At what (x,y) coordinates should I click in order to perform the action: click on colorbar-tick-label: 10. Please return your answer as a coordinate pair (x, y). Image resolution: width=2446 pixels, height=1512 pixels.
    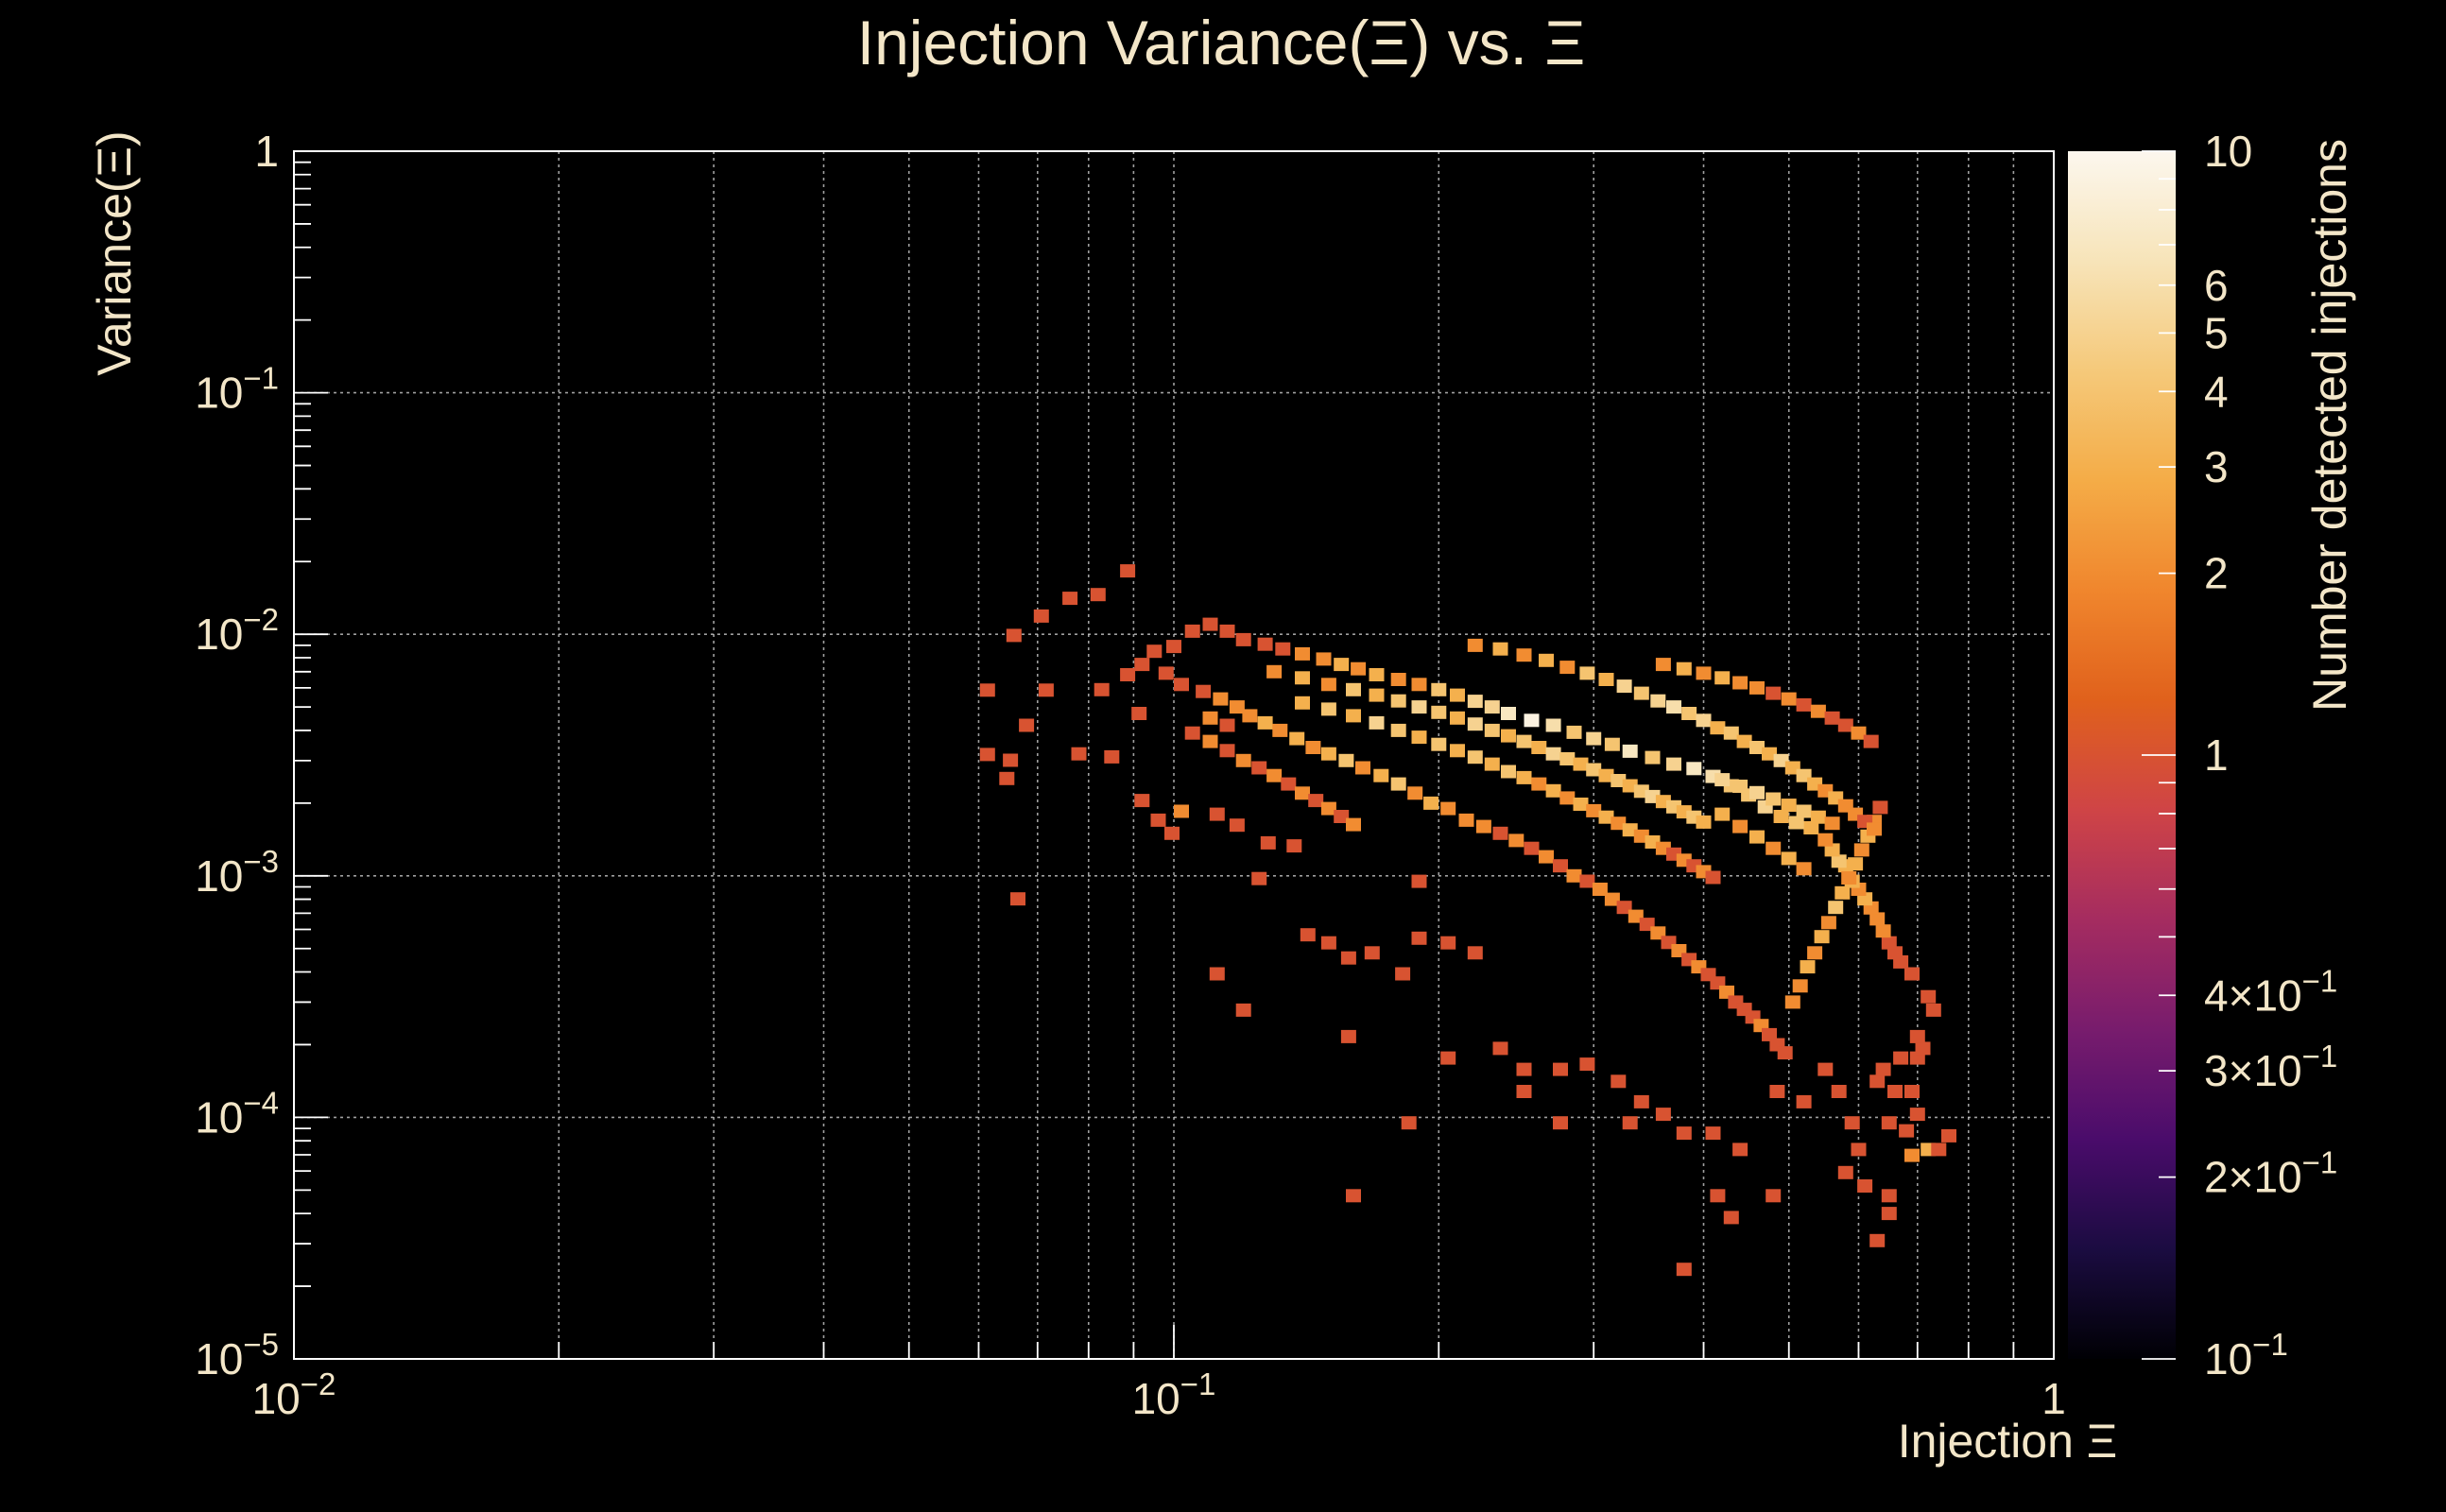
    Looking at the image, I should click on (2228, 151).